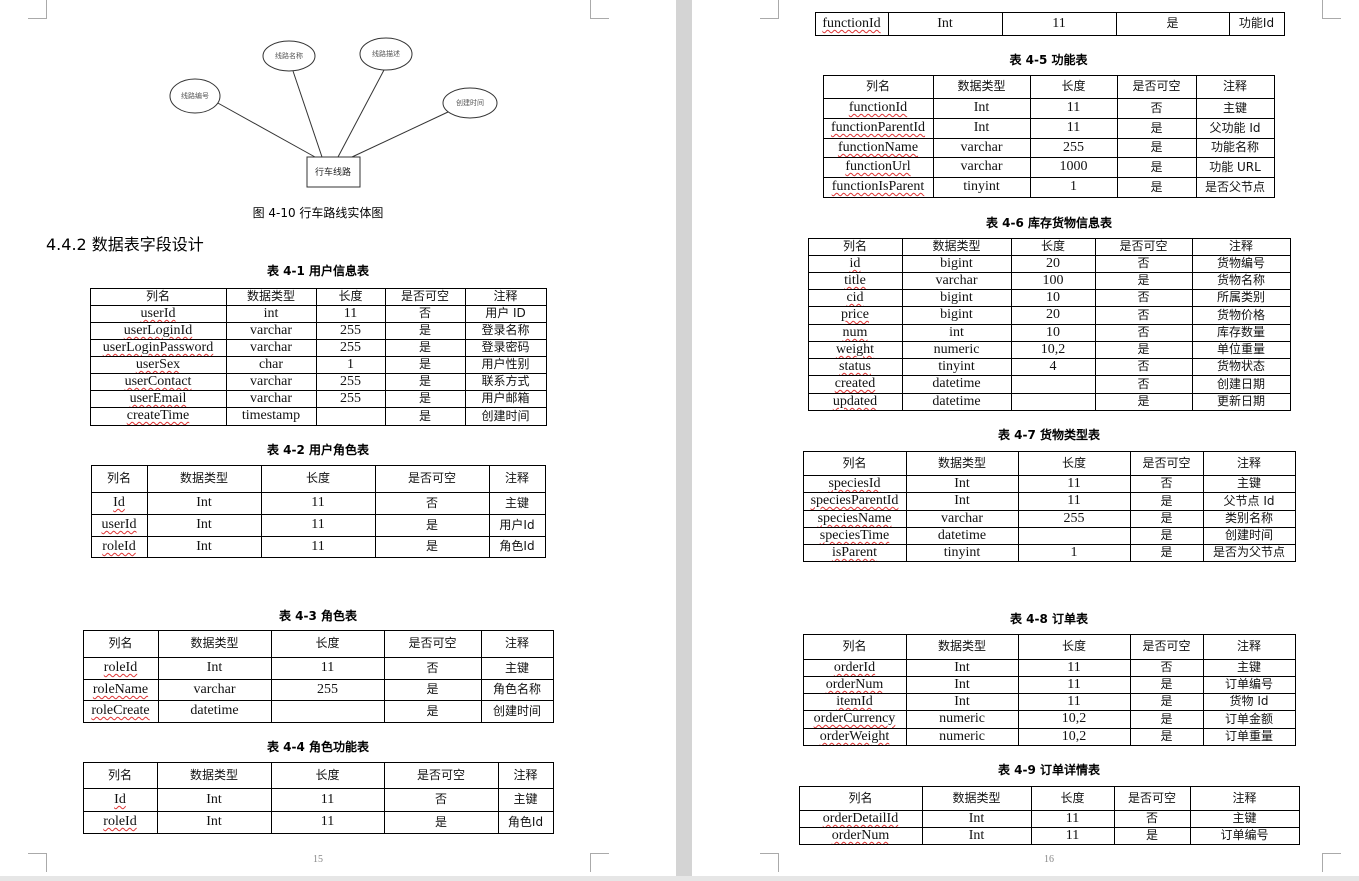  Describe the element at coordinates (855, 501) in the screenshot. I see `table-cell: speciesParentId` at that location.